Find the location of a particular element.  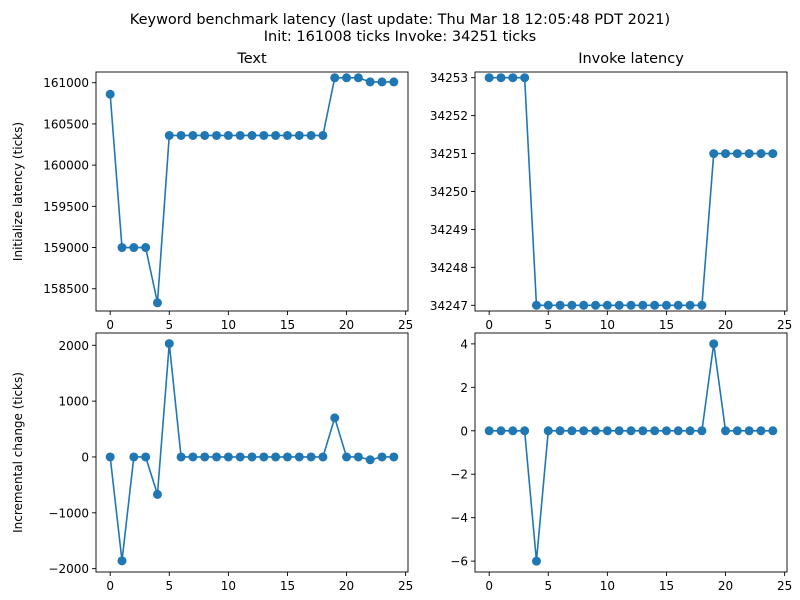

text-init-series-line is located at coordinates (251, 189).